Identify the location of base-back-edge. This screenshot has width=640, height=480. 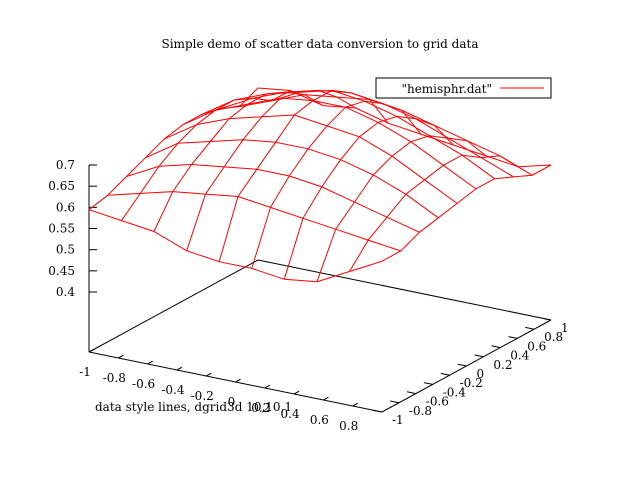
(404, 290).